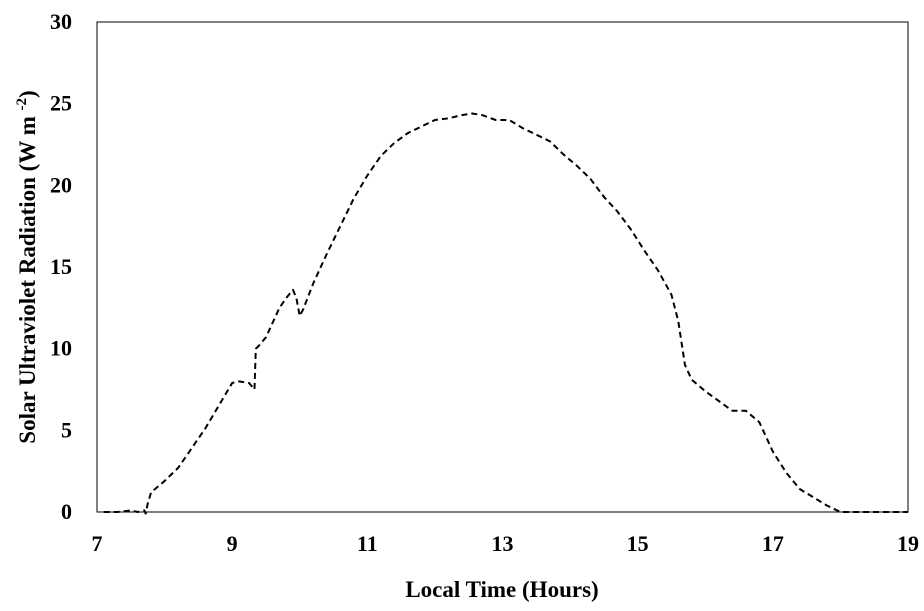  I want to click on y-axis-title-superscript: -2, so click(22, 104).